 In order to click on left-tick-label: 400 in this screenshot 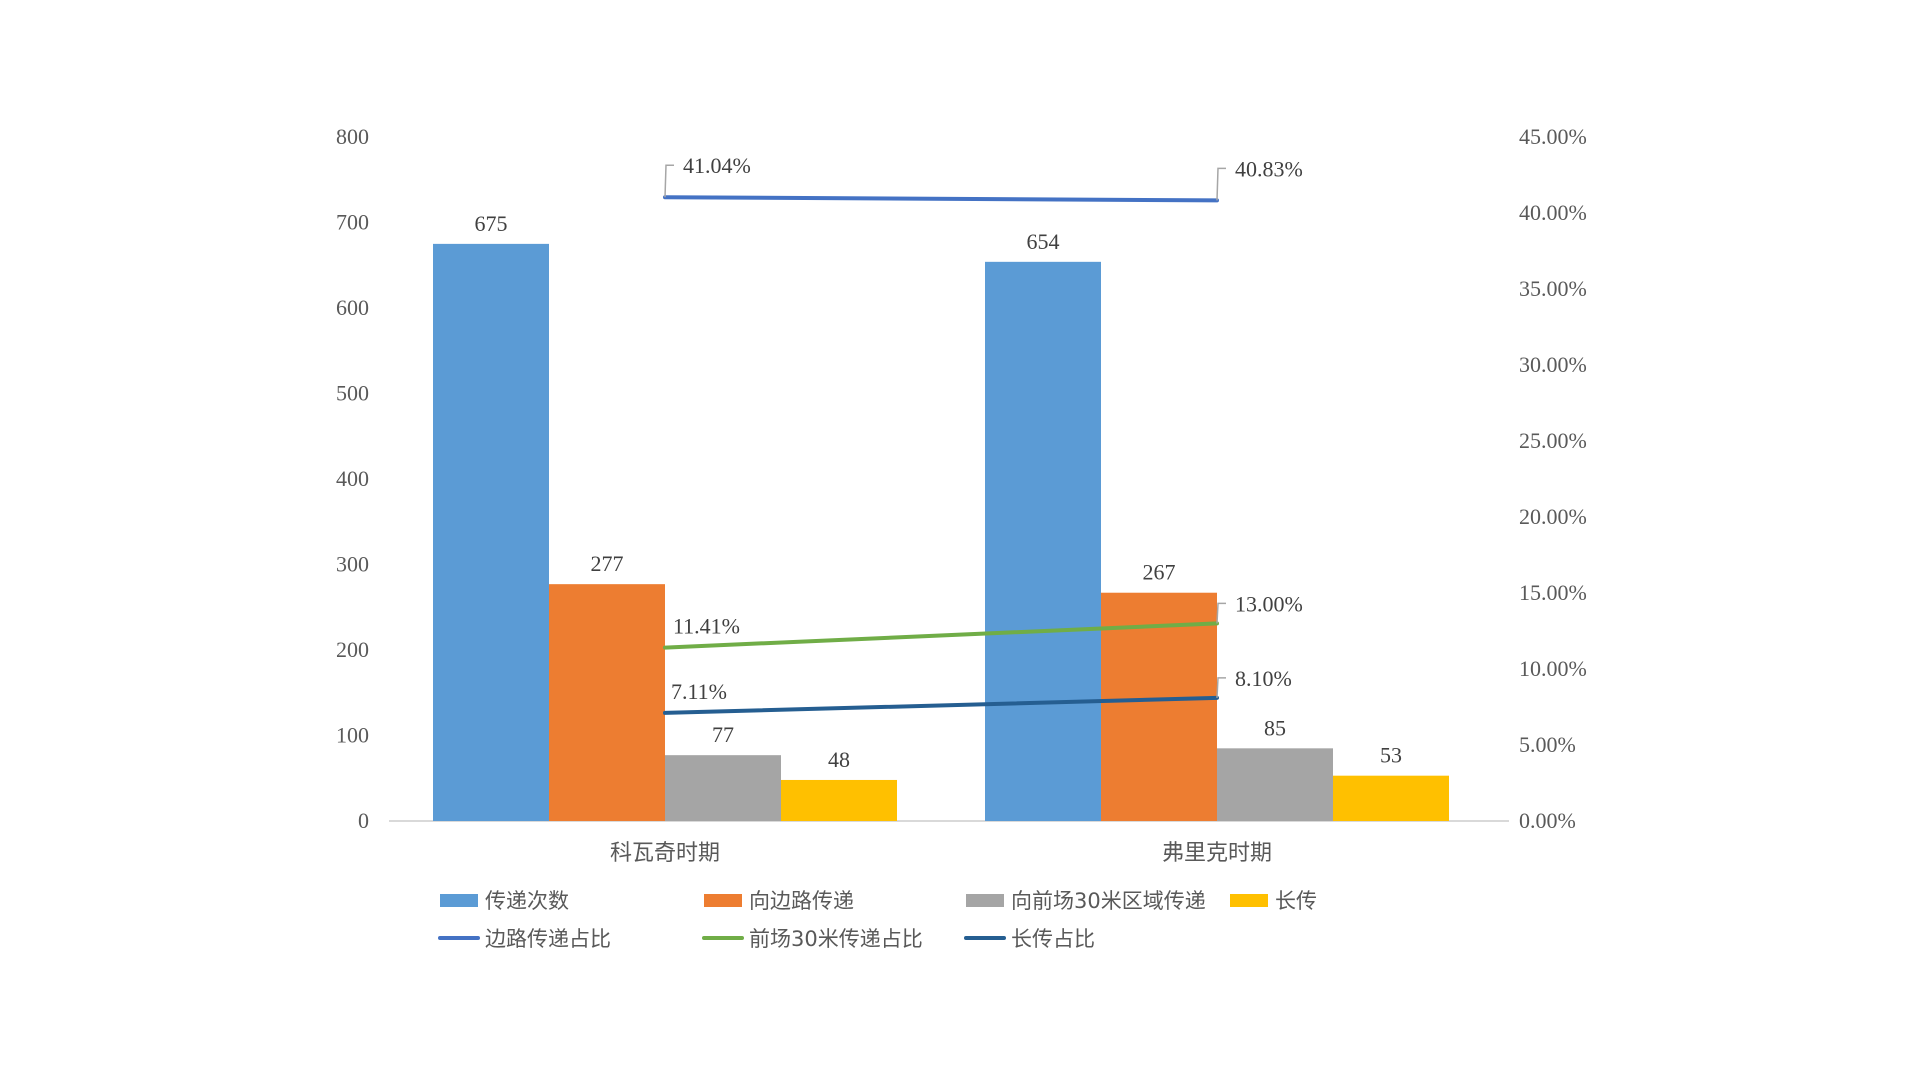, I will do `click(352, 478)`.